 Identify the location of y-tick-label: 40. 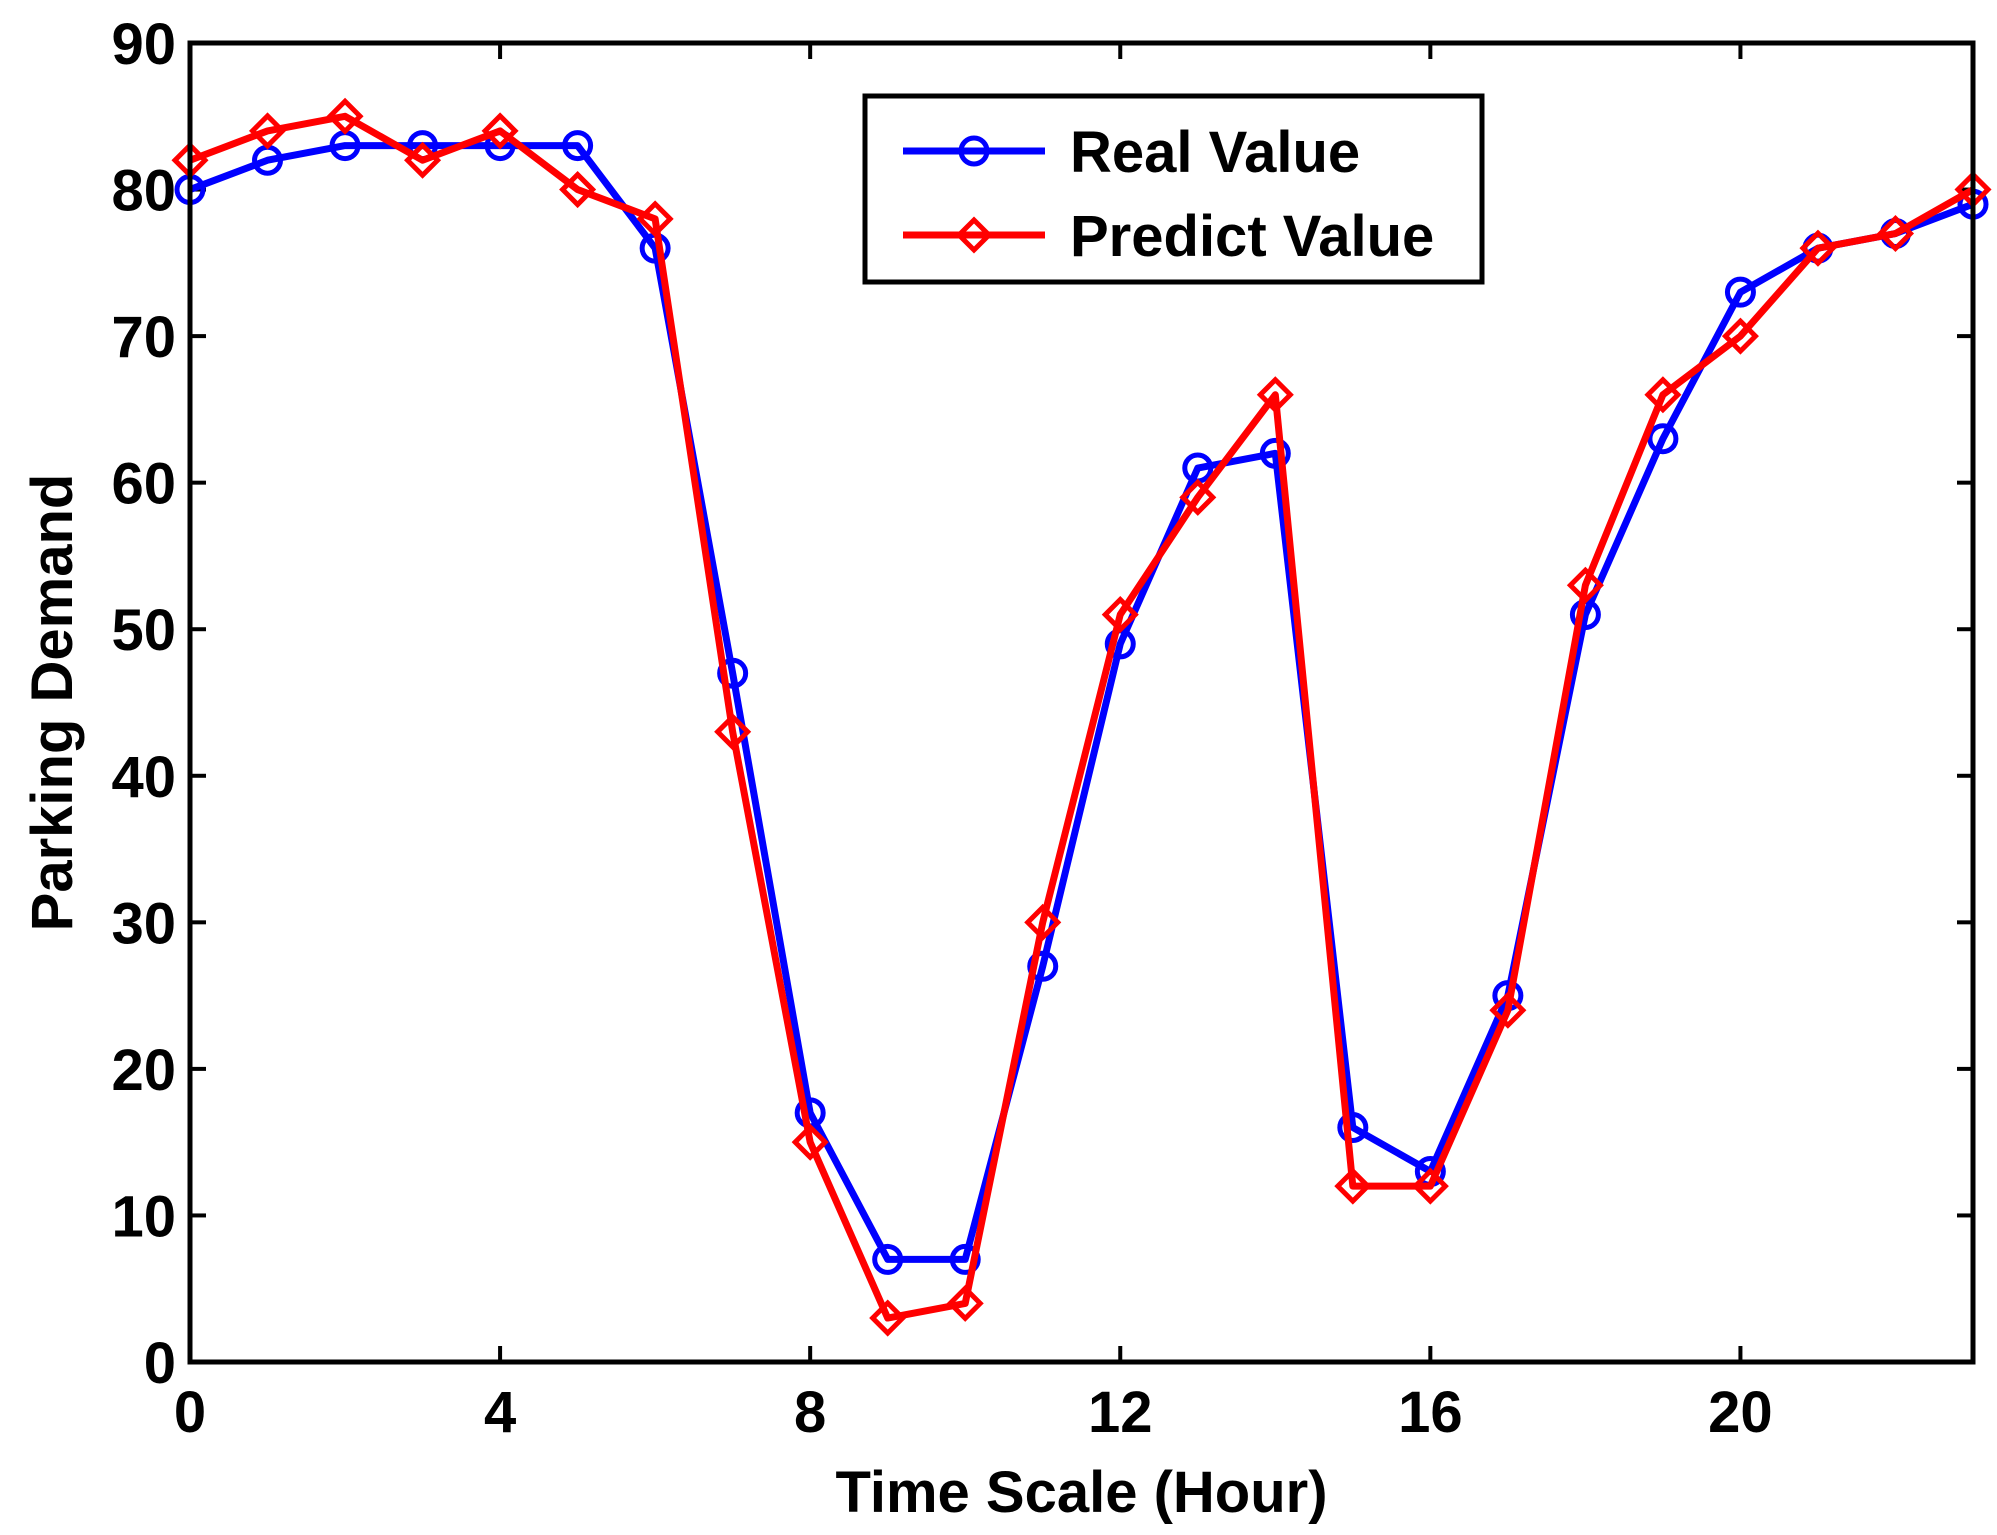
(143, 777).